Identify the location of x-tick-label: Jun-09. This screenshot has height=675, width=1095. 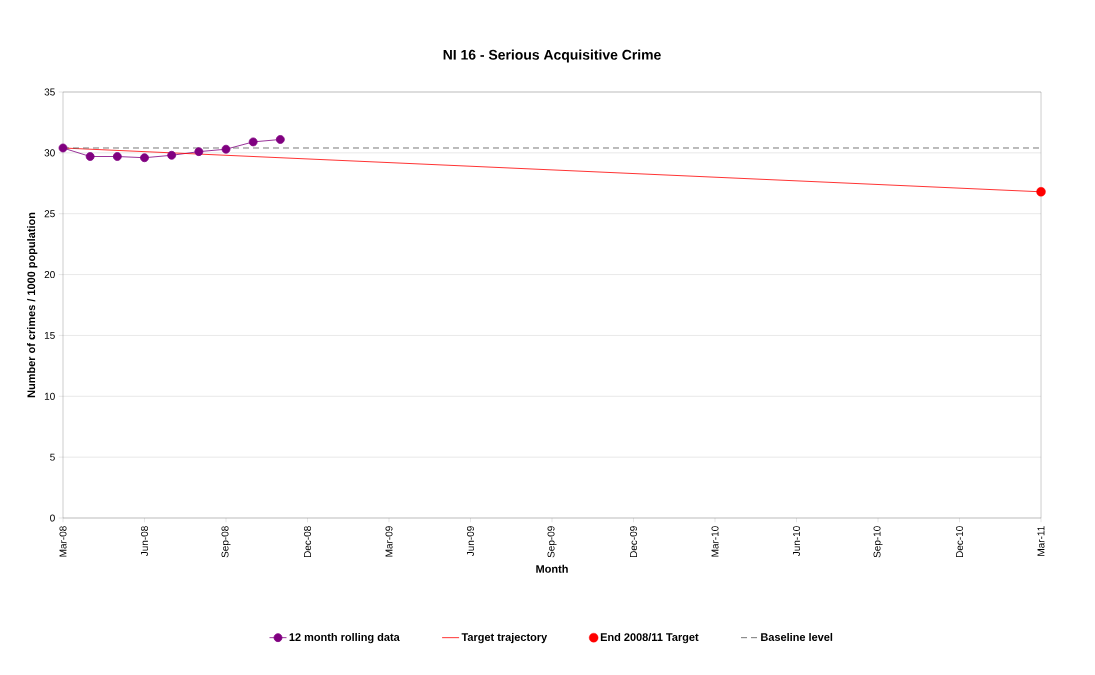
(470, 541).